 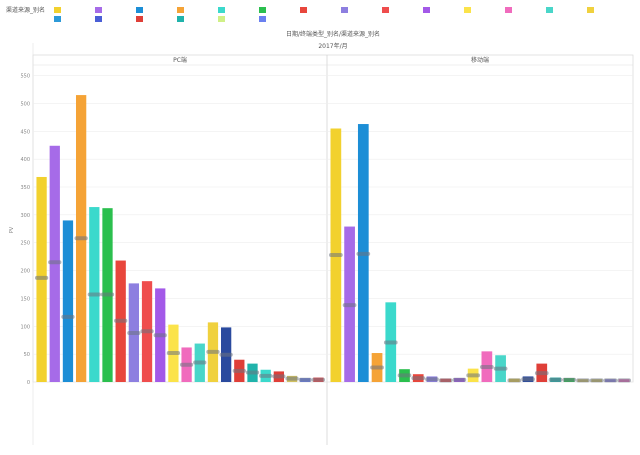 What do you see at coordinates (25, 272) in the screenshot?
I see `y-tick-label: 200` at bounding box center [25, 272].